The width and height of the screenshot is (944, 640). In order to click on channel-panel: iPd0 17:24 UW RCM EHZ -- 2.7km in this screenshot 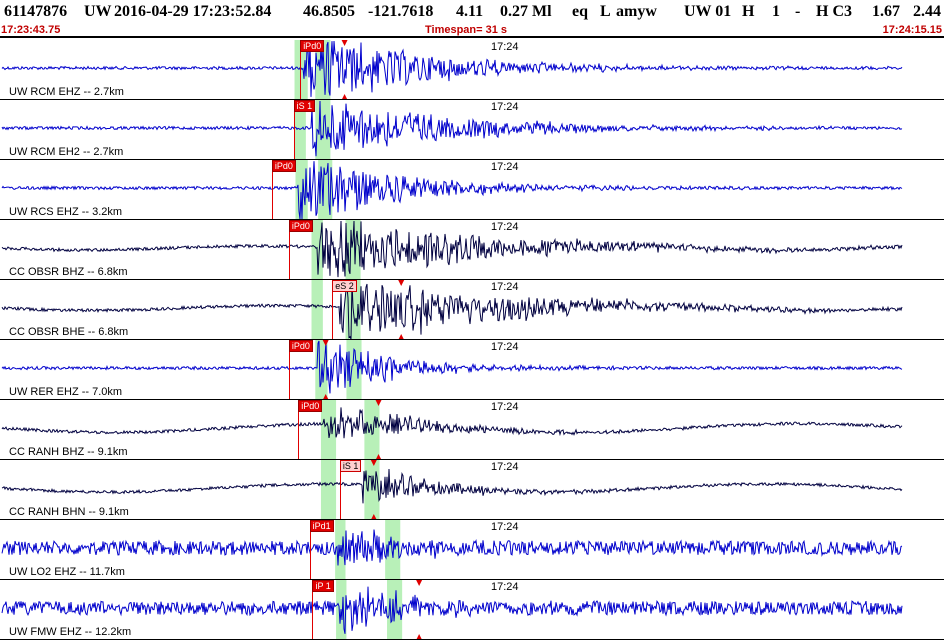, I will do `click(472, 70)`.